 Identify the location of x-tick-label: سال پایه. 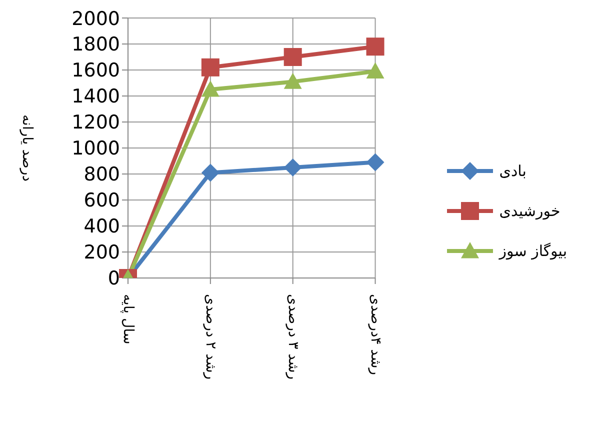
(128, 319).